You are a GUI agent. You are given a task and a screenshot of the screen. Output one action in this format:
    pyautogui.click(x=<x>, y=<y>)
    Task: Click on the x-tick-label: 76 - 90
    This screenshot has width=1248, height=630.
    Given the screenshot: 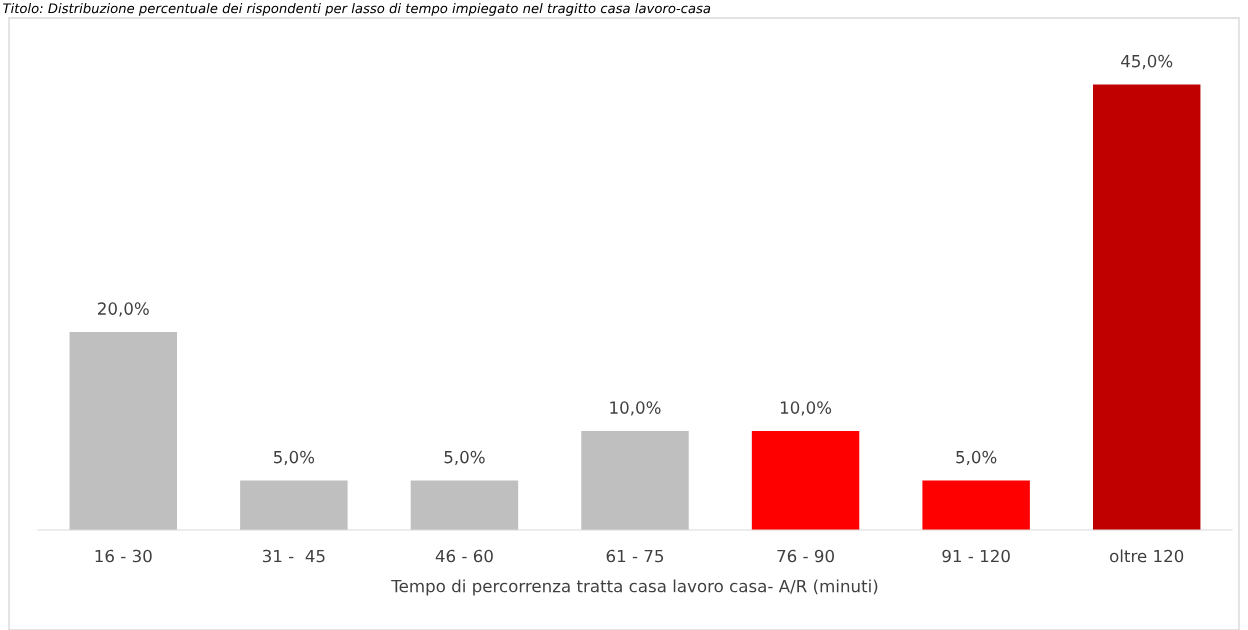 What is the action you would take?
    pyautogui.click(x=805, y=556)
    